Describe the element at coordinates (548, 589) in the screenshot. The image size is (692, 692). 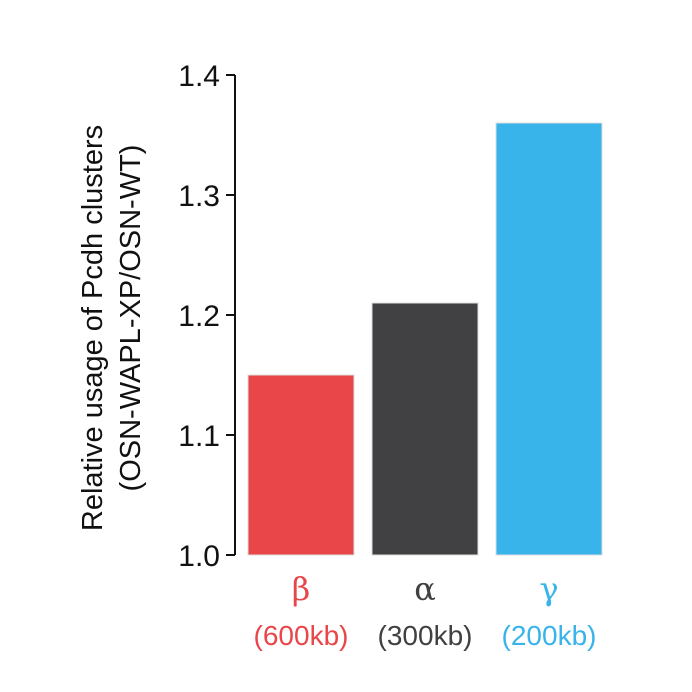
I see `x-category-label: γ` at that location.